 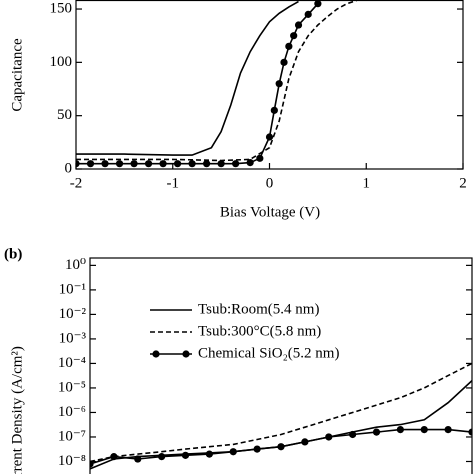 I want to click on panel-label: (b), so click(x=13, y=254).